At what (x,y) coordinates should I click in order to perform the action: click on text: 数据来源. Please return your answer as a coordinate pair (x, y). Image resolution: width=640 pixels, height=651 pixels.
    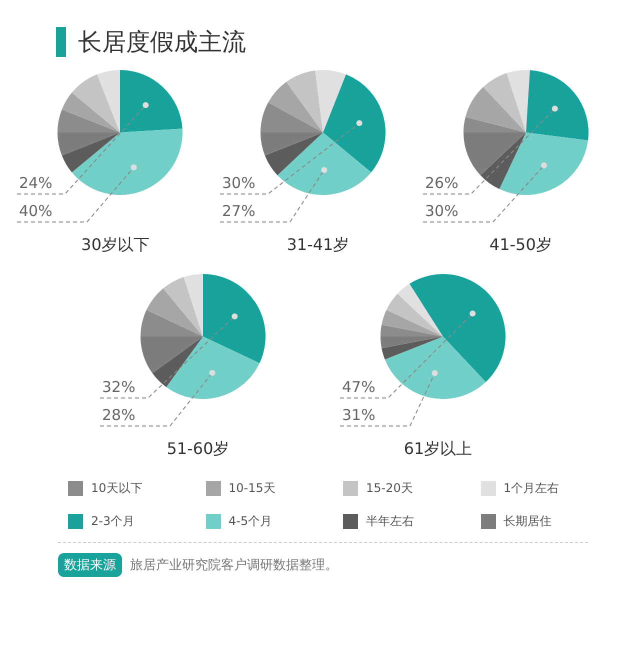
    Looking at the image, I should click on (90, 565).